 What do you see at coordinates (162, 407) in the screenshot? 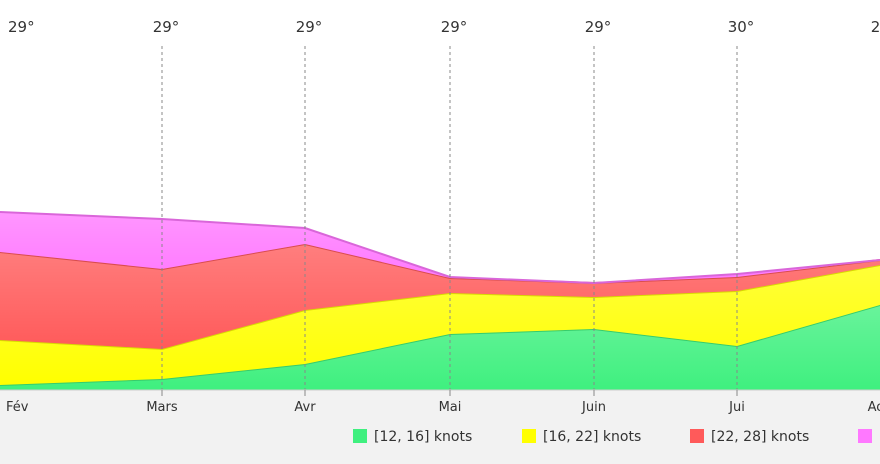
I see `x-tick-label: Mars` at bounding box center [162, 407].